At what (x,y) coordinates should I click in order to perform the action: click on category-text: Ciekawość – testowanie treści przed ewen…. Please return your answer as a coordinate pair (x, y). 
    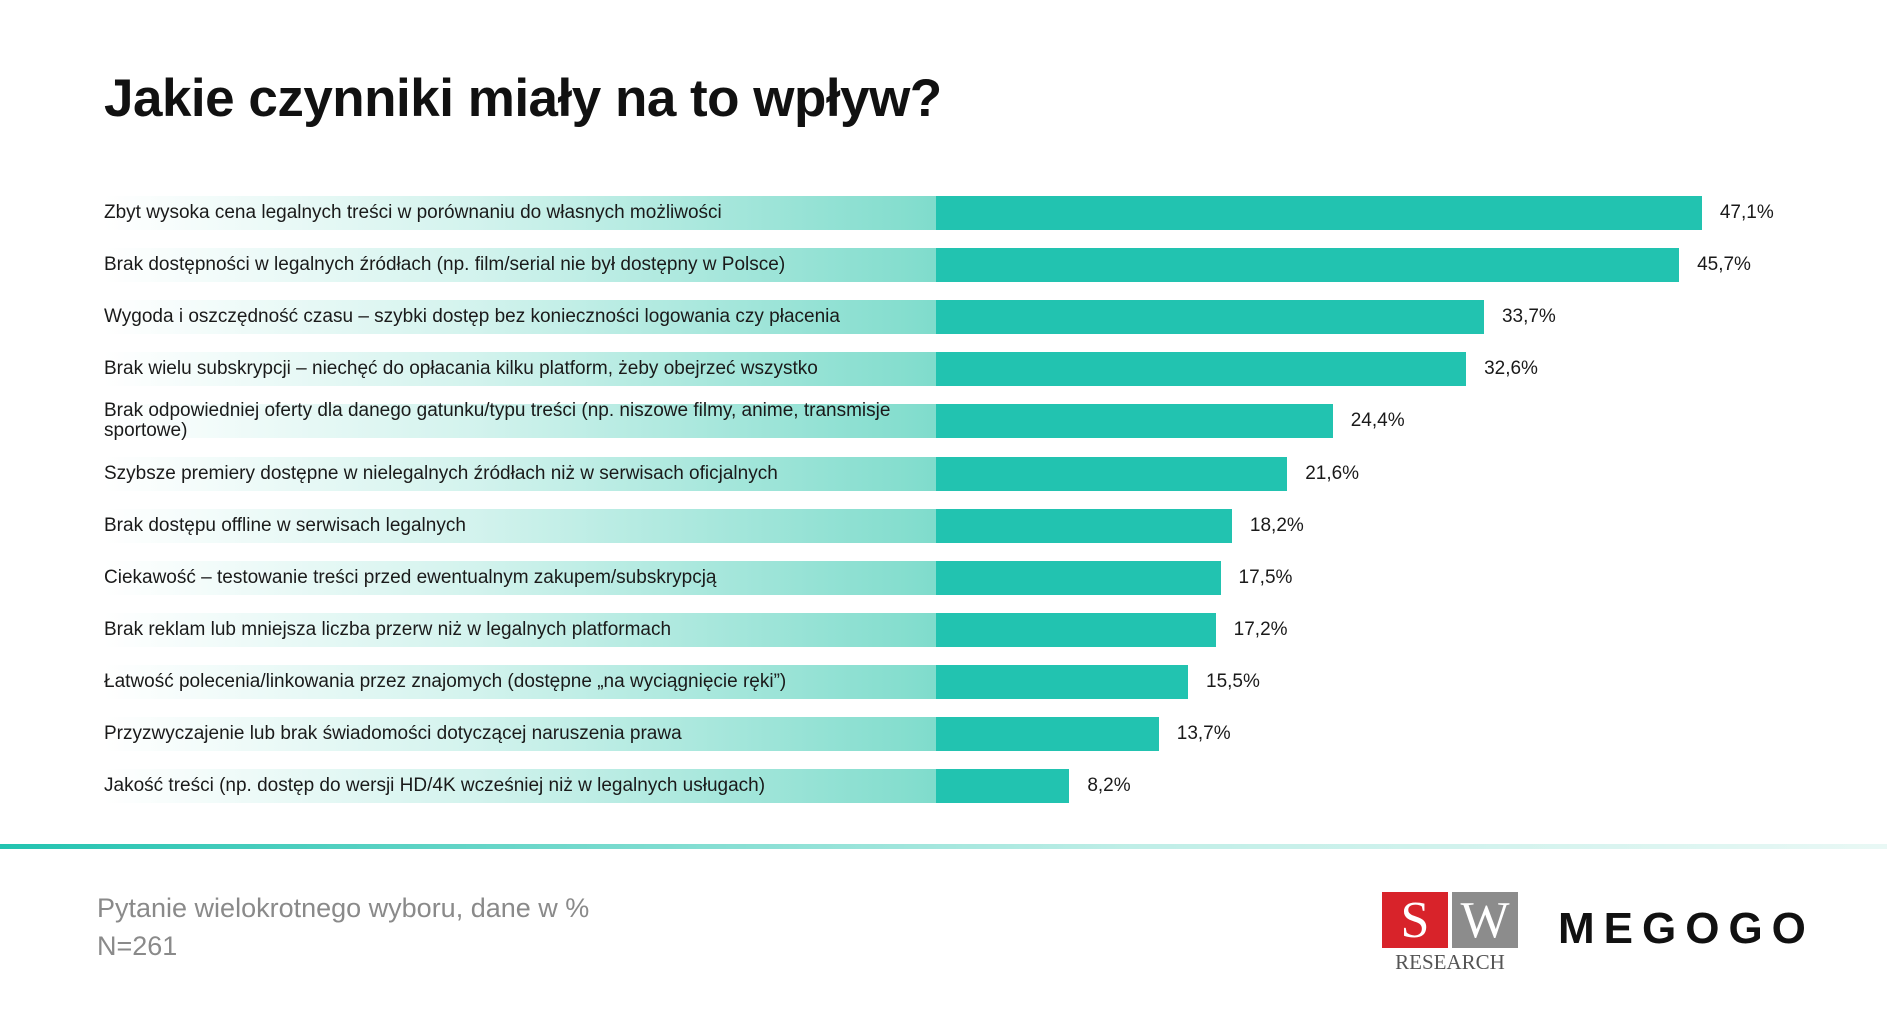
    Looking at the image, I should click on (410, 577).